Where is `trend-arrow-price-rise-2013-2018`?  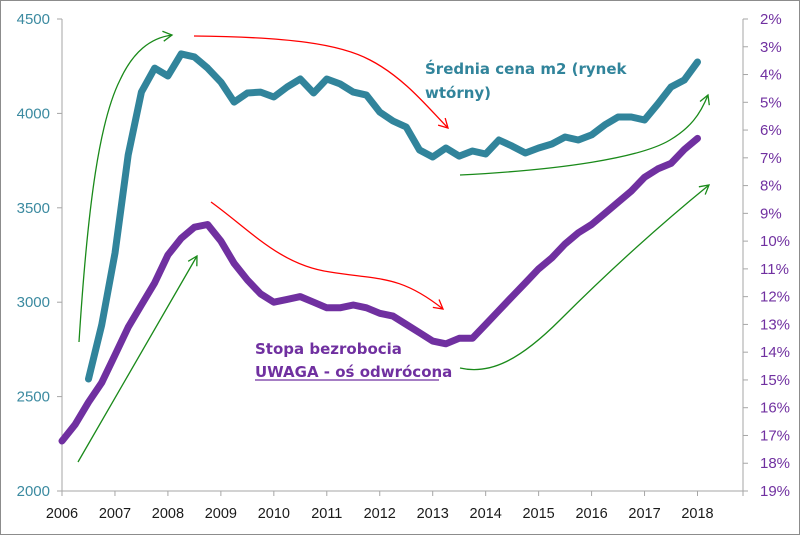 trend-arrow-price-rise-2013-2018 is located at coordinates (584, 134).